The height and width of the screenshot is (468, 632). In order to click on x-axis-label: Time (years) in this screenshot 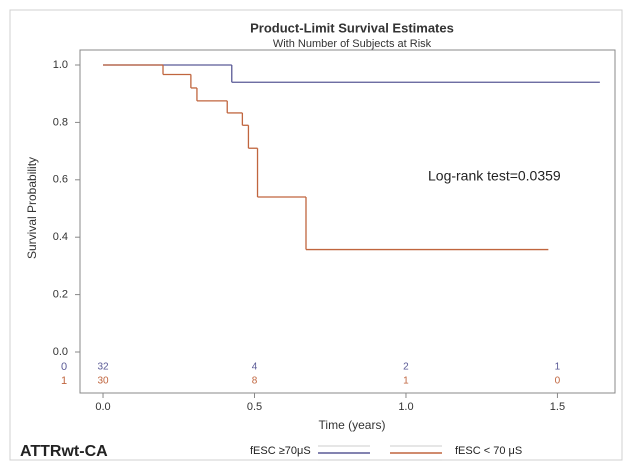, I will do `click(352, 425)`.